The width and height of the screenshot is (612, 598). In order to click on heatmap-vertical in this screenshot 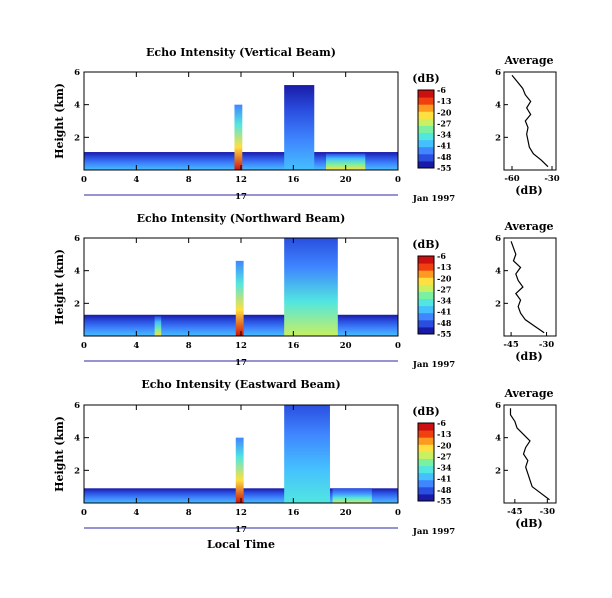, I will do `click(241, 127)`.